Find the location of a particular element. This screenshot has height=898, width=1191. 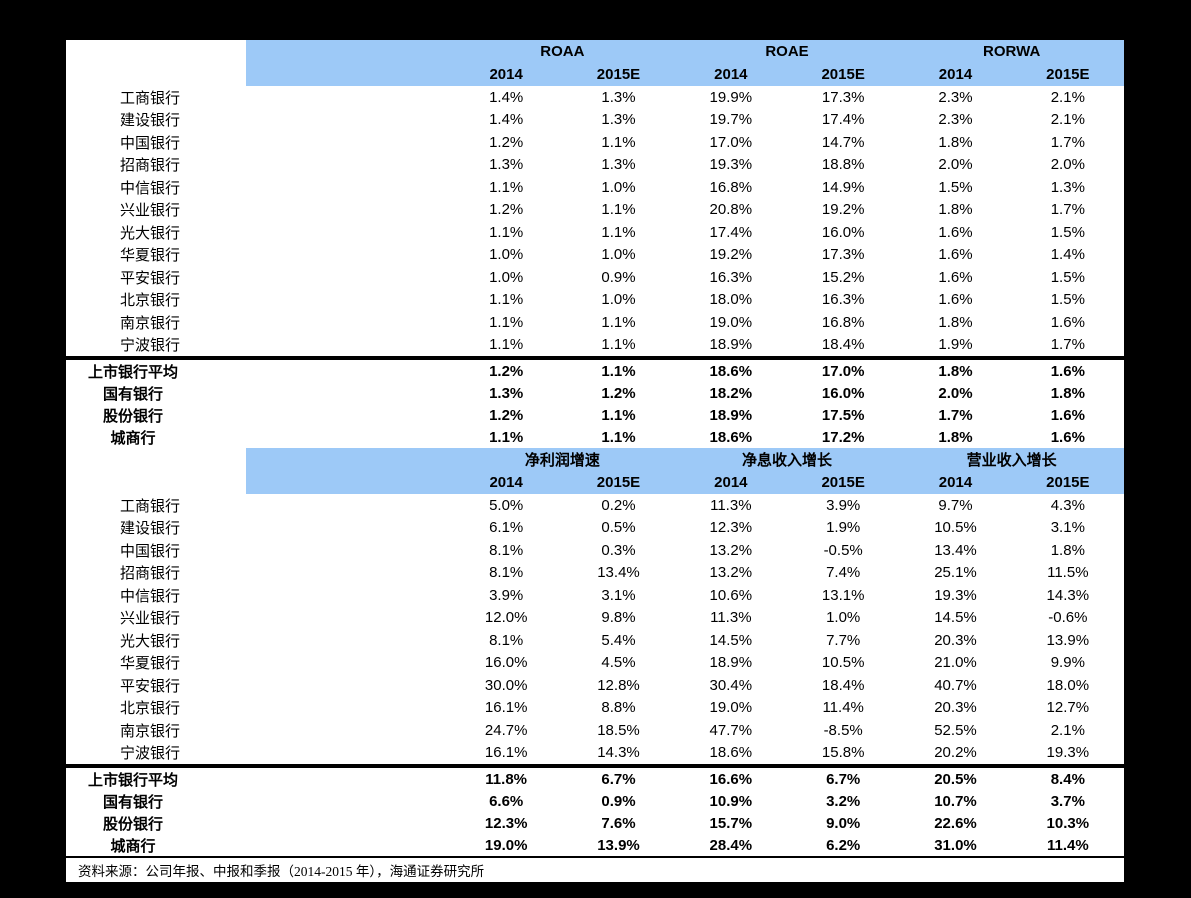

bank-label: 国有银行 is located at coordinates (132, 394).